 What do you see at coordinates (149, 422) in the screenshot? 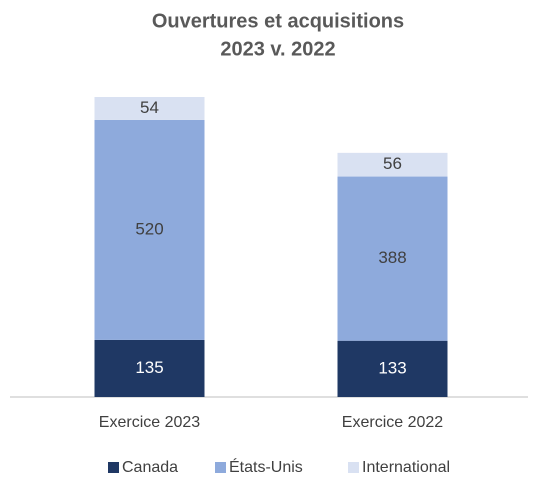
I see `x-tick-label: Exercice 2023` at bounding box center [149, 422].